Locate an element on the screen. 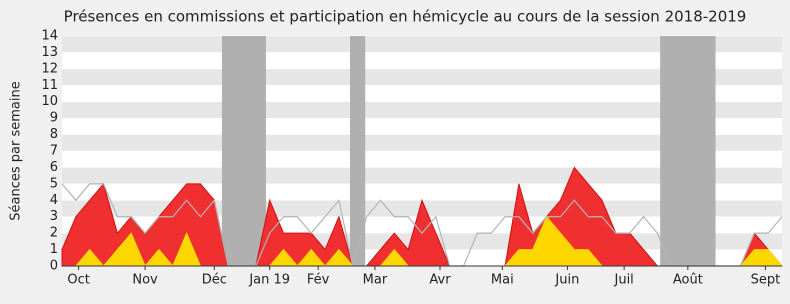  y-tick-label: 9 is located at coordinates (54, 118).